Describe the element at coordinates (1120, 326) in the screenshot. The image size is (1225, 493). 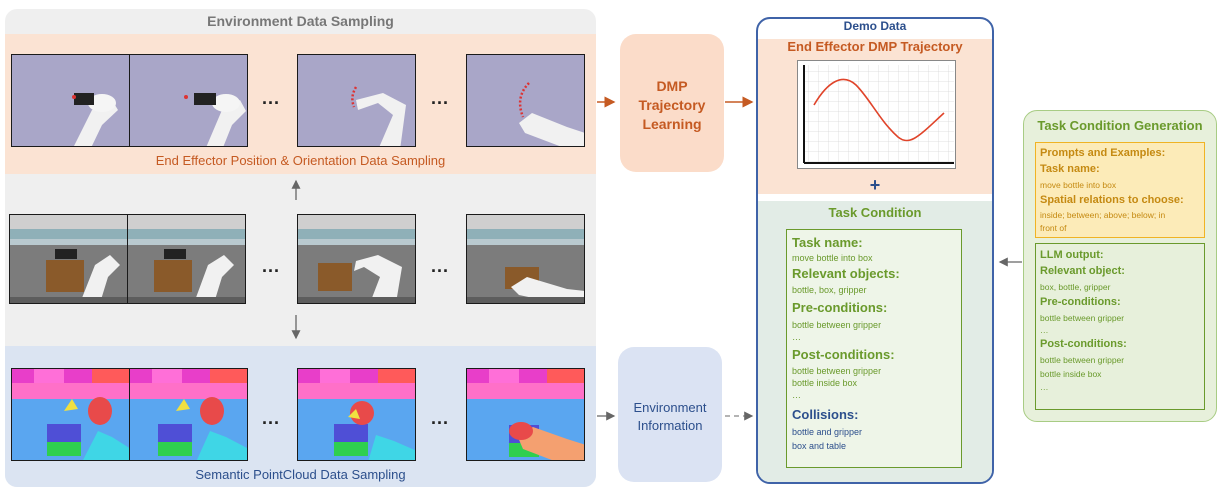
I see `llm-output-box` at that location.